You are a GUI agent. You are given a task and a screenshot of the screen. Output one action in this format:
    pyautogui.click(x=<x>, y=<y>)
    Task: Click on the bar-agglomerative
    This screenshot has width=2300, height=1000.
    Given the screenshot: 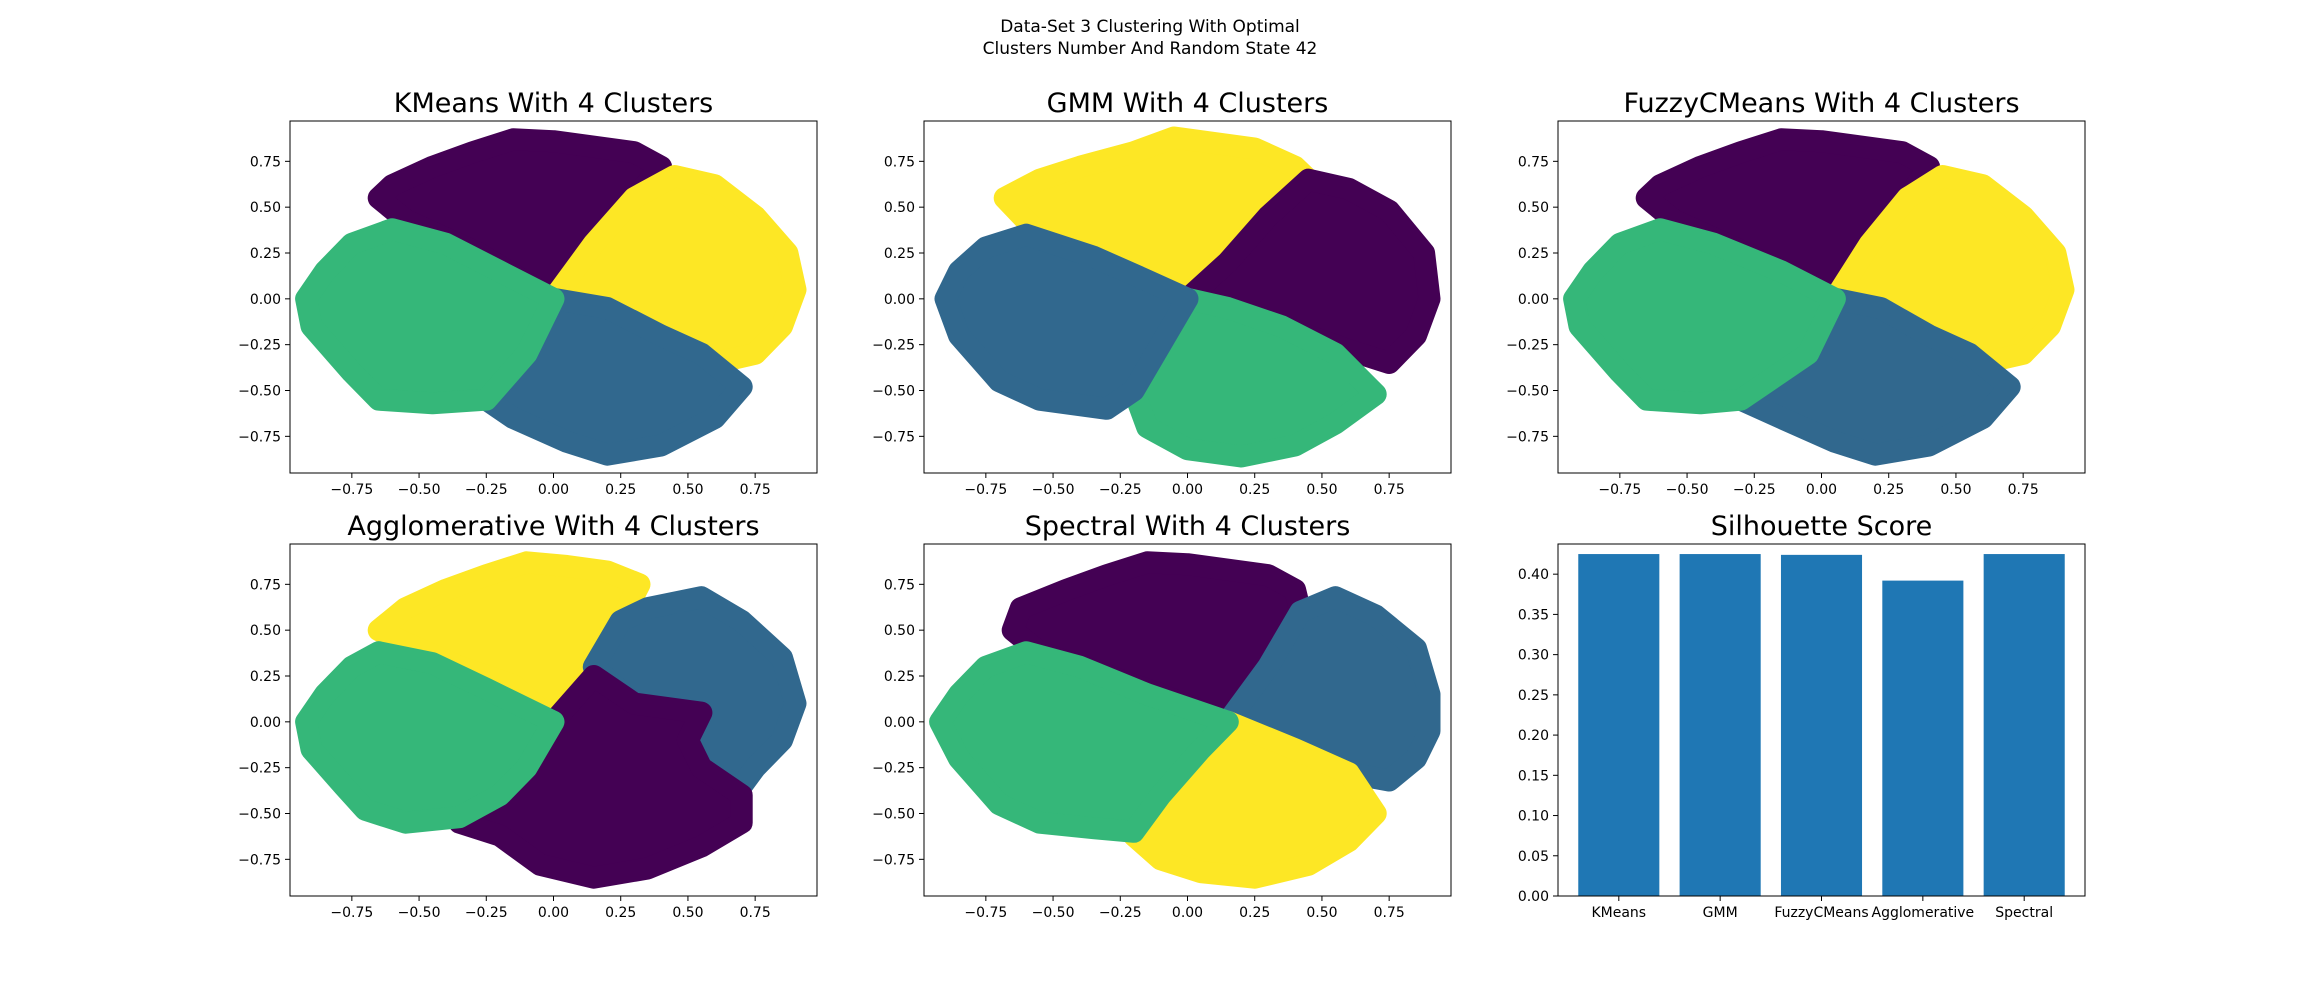 What is the action you would take?
    pyautogui.click(x=1923, y=738)
    